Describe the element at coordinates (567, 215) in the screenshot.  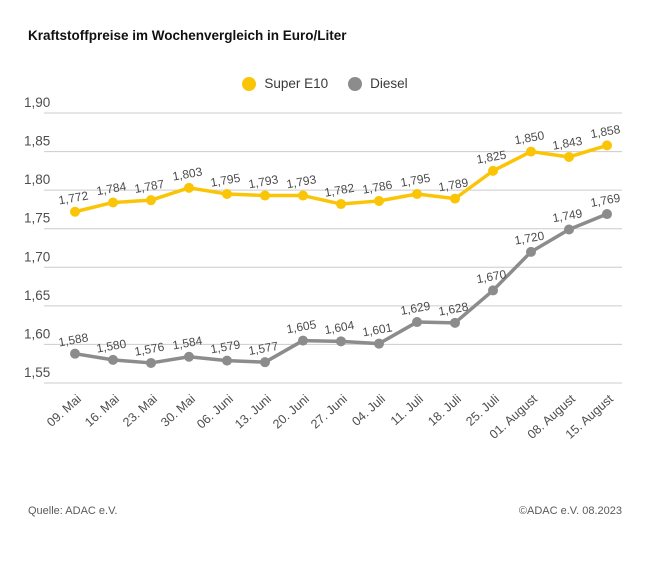
I see `data-point-label: 1,749` at that location.